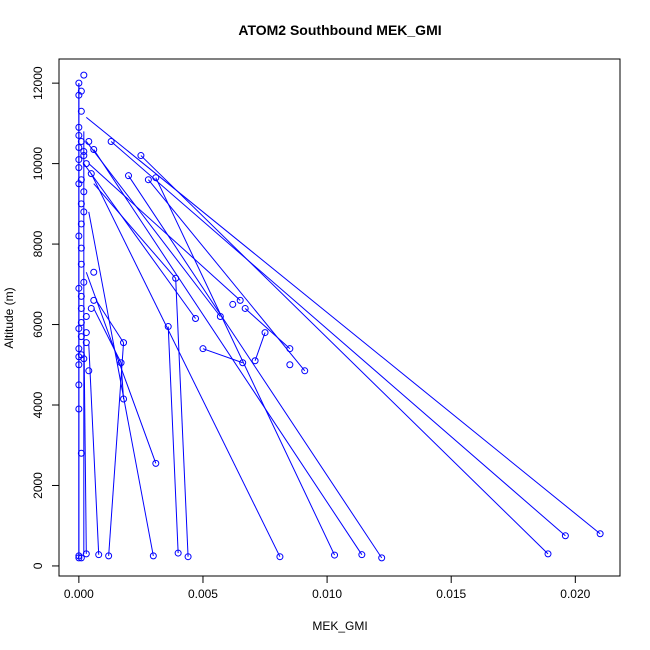  What do you see at coordinates (38, 485) in the screenshot?
I see `y-tick-label: 2000` at bounding box center [38, 485].